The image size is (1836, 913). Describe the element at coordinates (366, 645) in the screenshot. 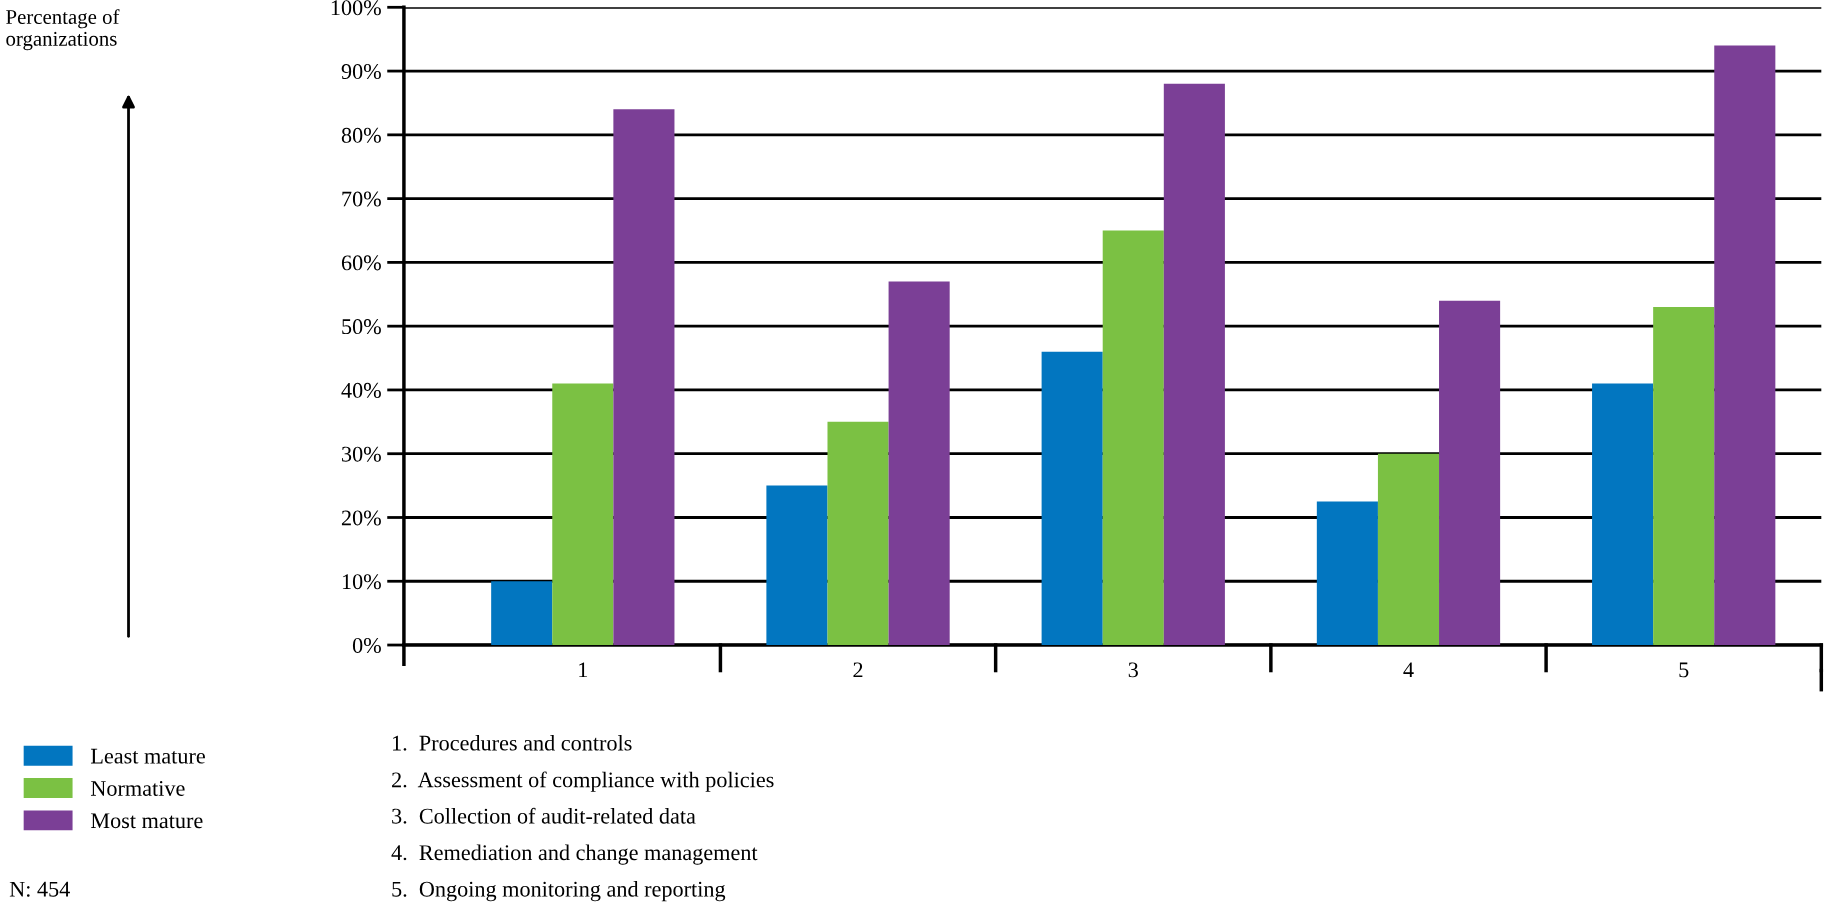

I see `y-tick-label: 0%` at that location.